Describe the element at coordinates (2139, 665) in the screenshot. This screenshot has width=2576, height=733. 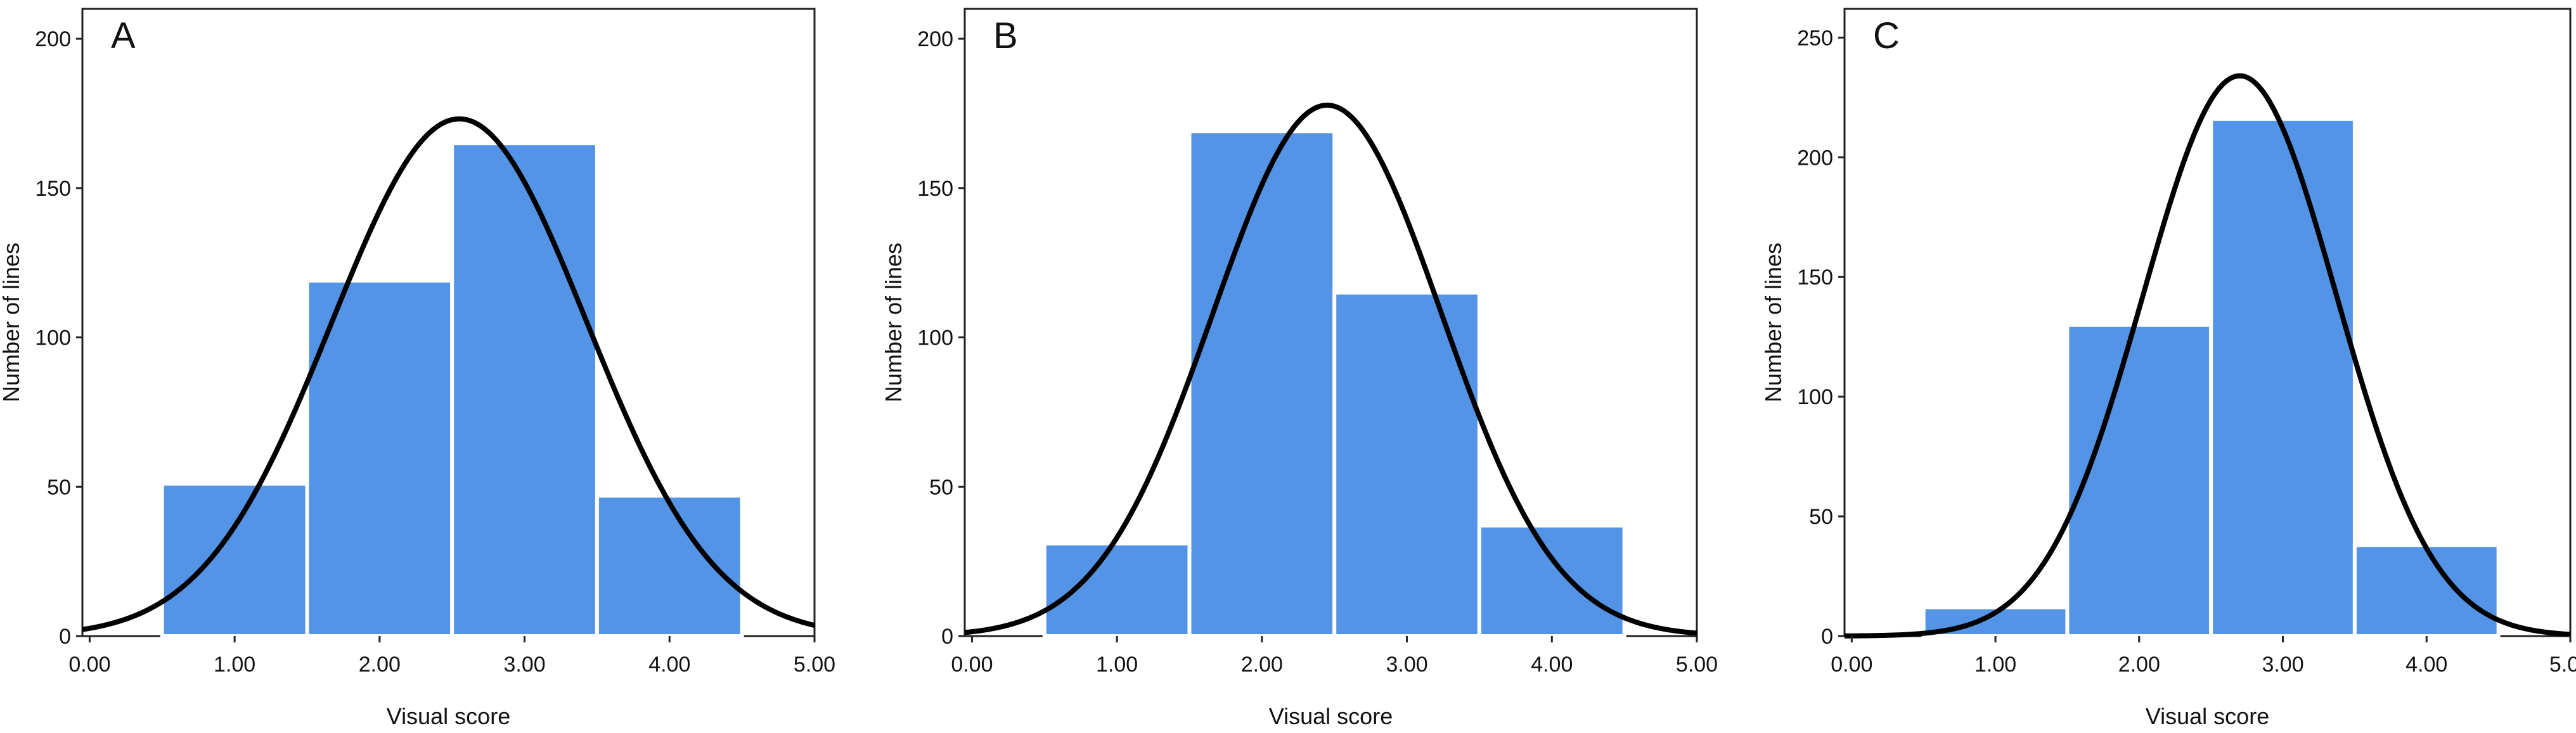
I see `chart-3-x-tick-label: 2.00` at that location.